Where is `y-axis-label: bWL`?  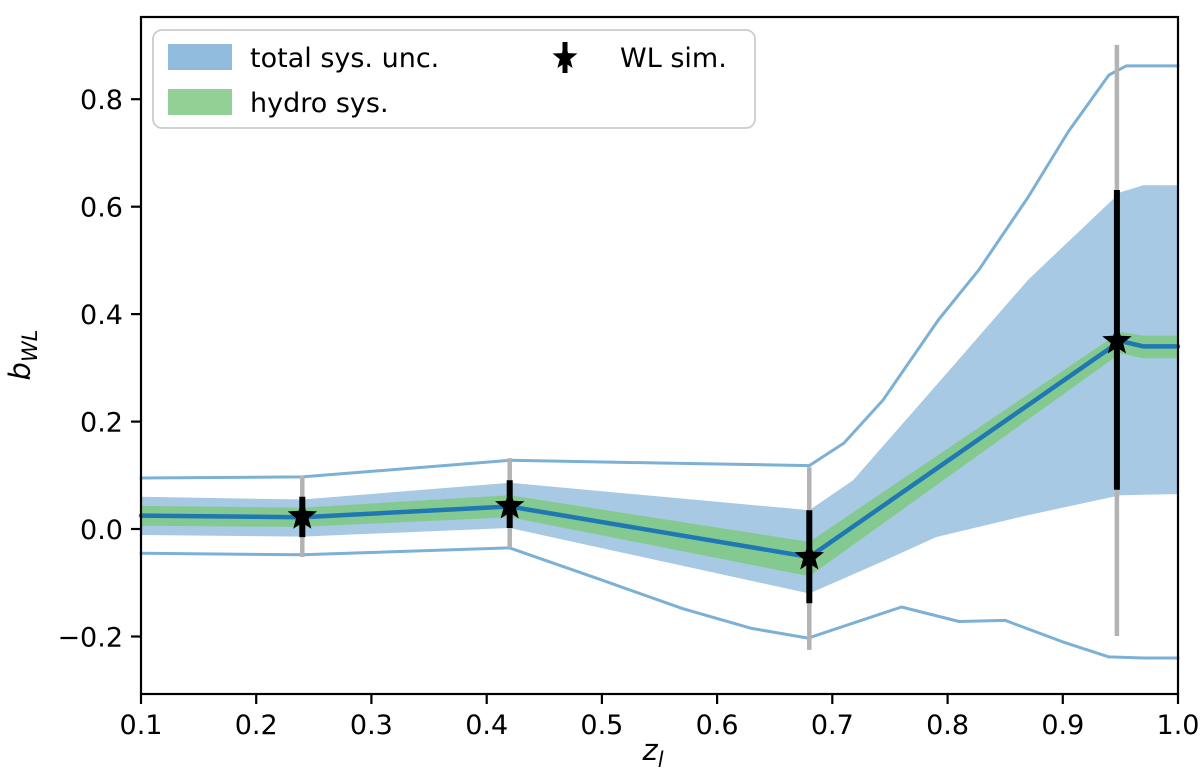
y-axis-label: bWL is located at coordinates (22, 355).